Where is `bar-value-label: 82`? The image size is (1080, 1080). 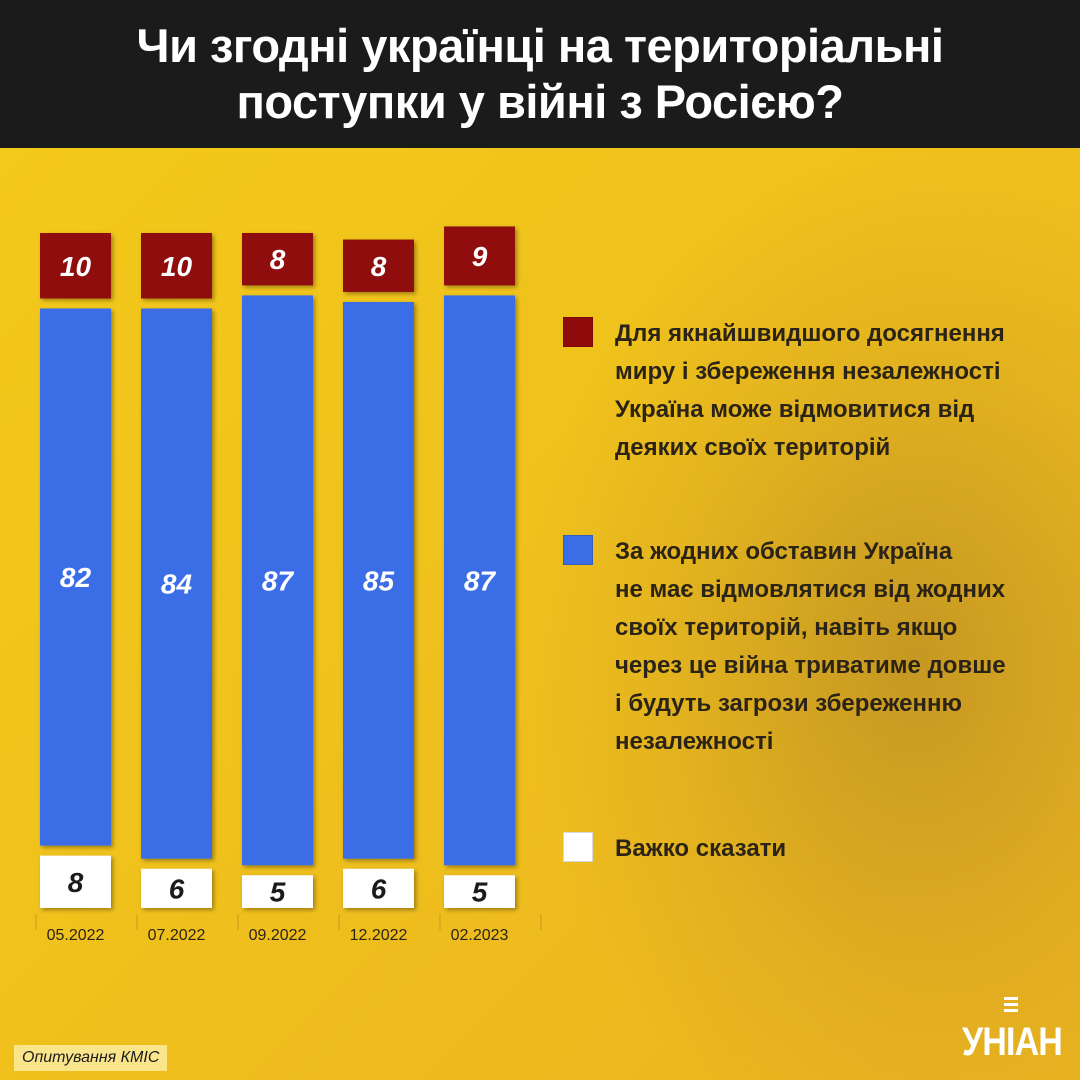
bar-value-label: 82 is located at coordinates (76, 577).